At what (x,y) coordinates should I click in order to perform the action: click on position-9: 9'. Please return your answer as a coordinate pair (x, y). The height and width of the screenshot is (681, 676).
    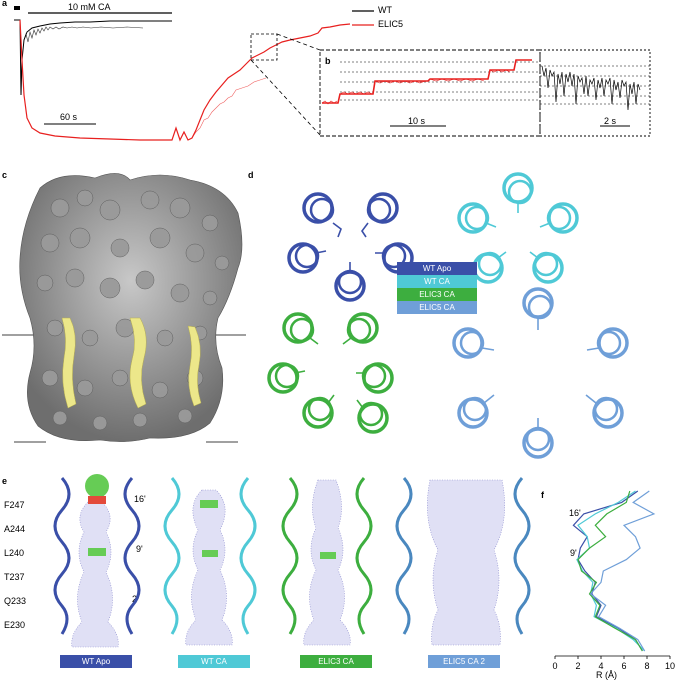
    Looking at the image, I should click on (139, 549).